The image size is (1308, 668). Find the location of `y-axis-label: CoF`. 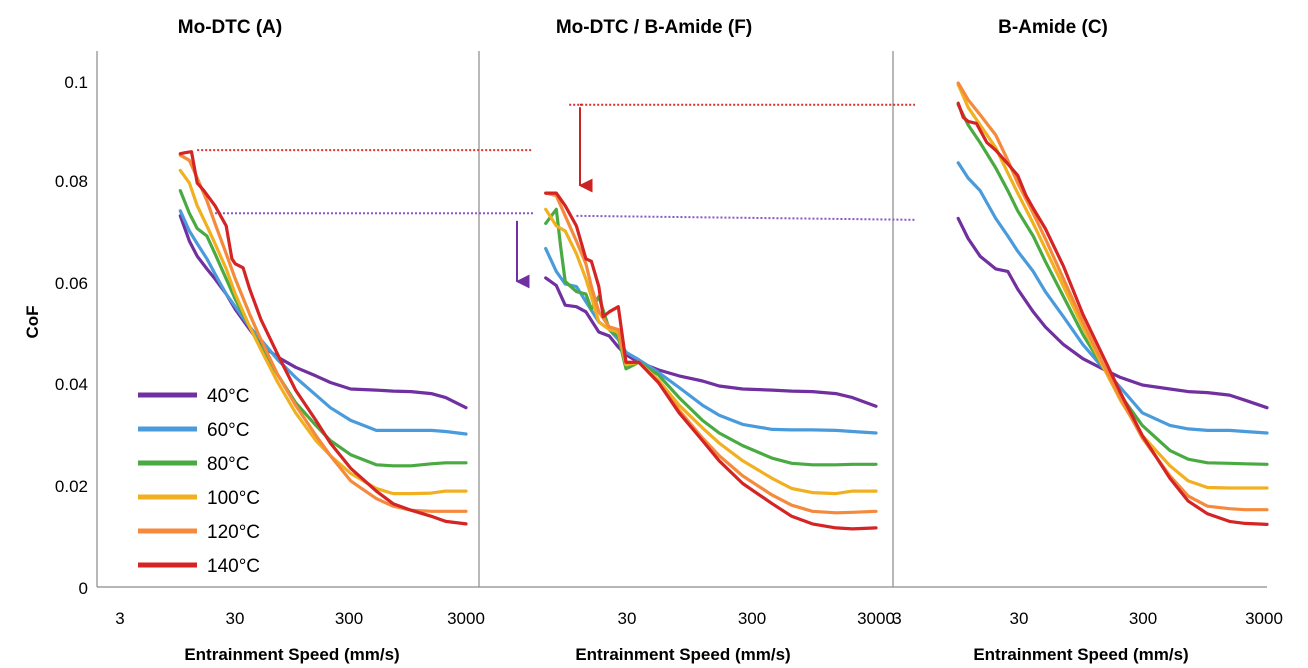

y-axis-label: CoF is located at coordinates (32, 321).